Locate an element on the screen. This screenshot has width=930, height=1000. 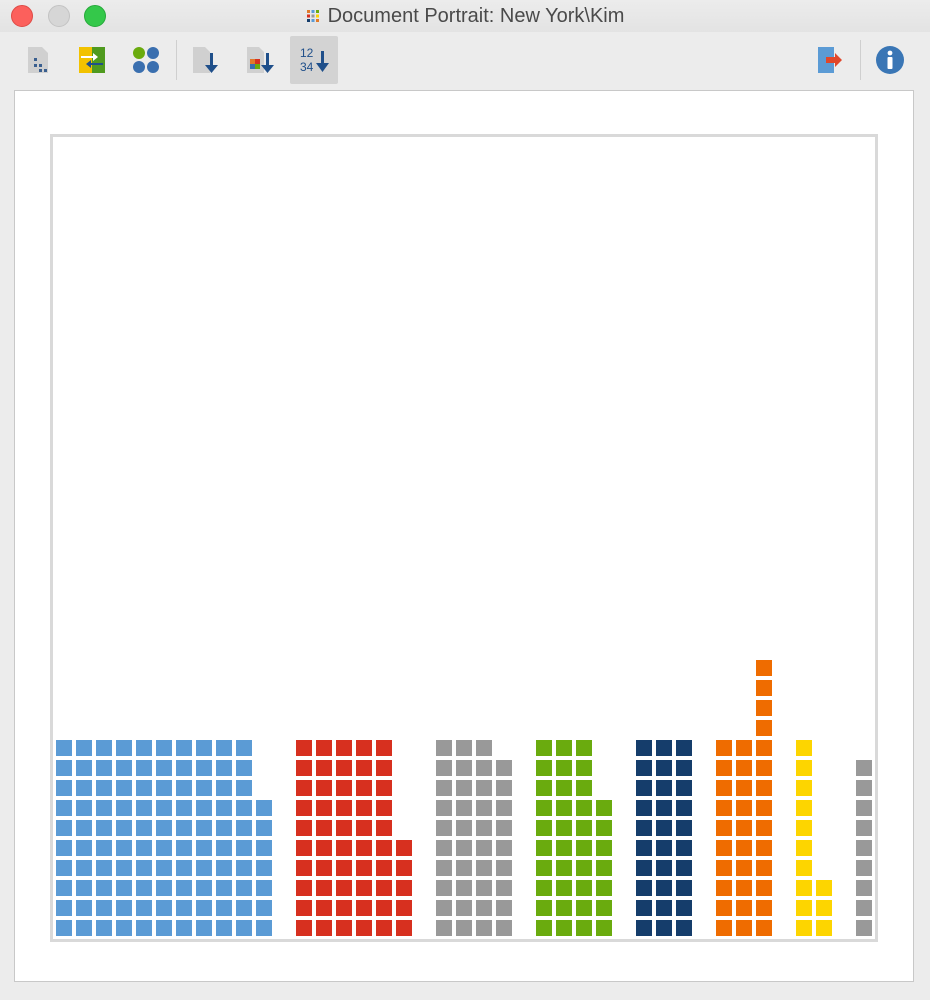
sort-by-number-button: 12 34 is located at coordinates (314, 60).